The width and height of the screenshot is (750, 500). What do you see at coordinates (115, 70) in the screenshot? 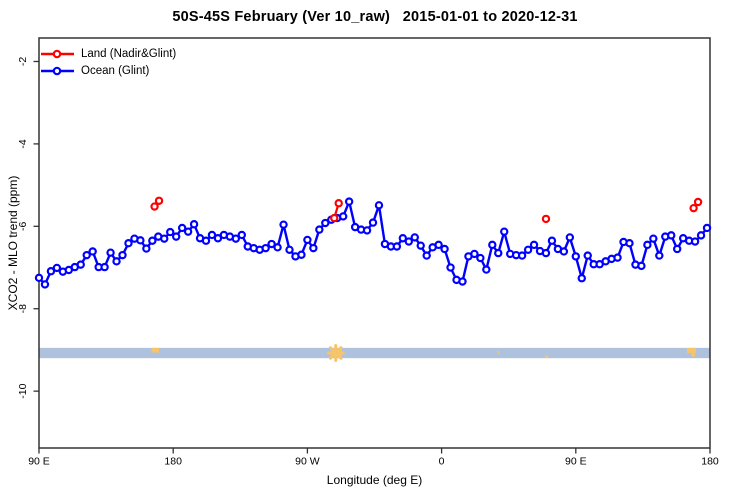
I see `legend-ocean-label: Ocean (Glint)` at bounding box center [115, 70].